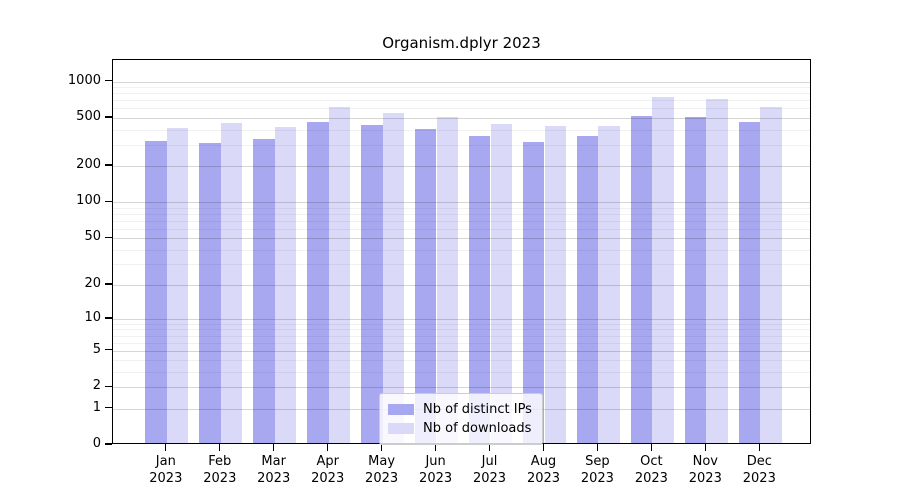  Describe the element at coordinates (477, 409) in the screenshot. I see `legend-label-distinct-ips: Nb of distinct IPs` at that location.